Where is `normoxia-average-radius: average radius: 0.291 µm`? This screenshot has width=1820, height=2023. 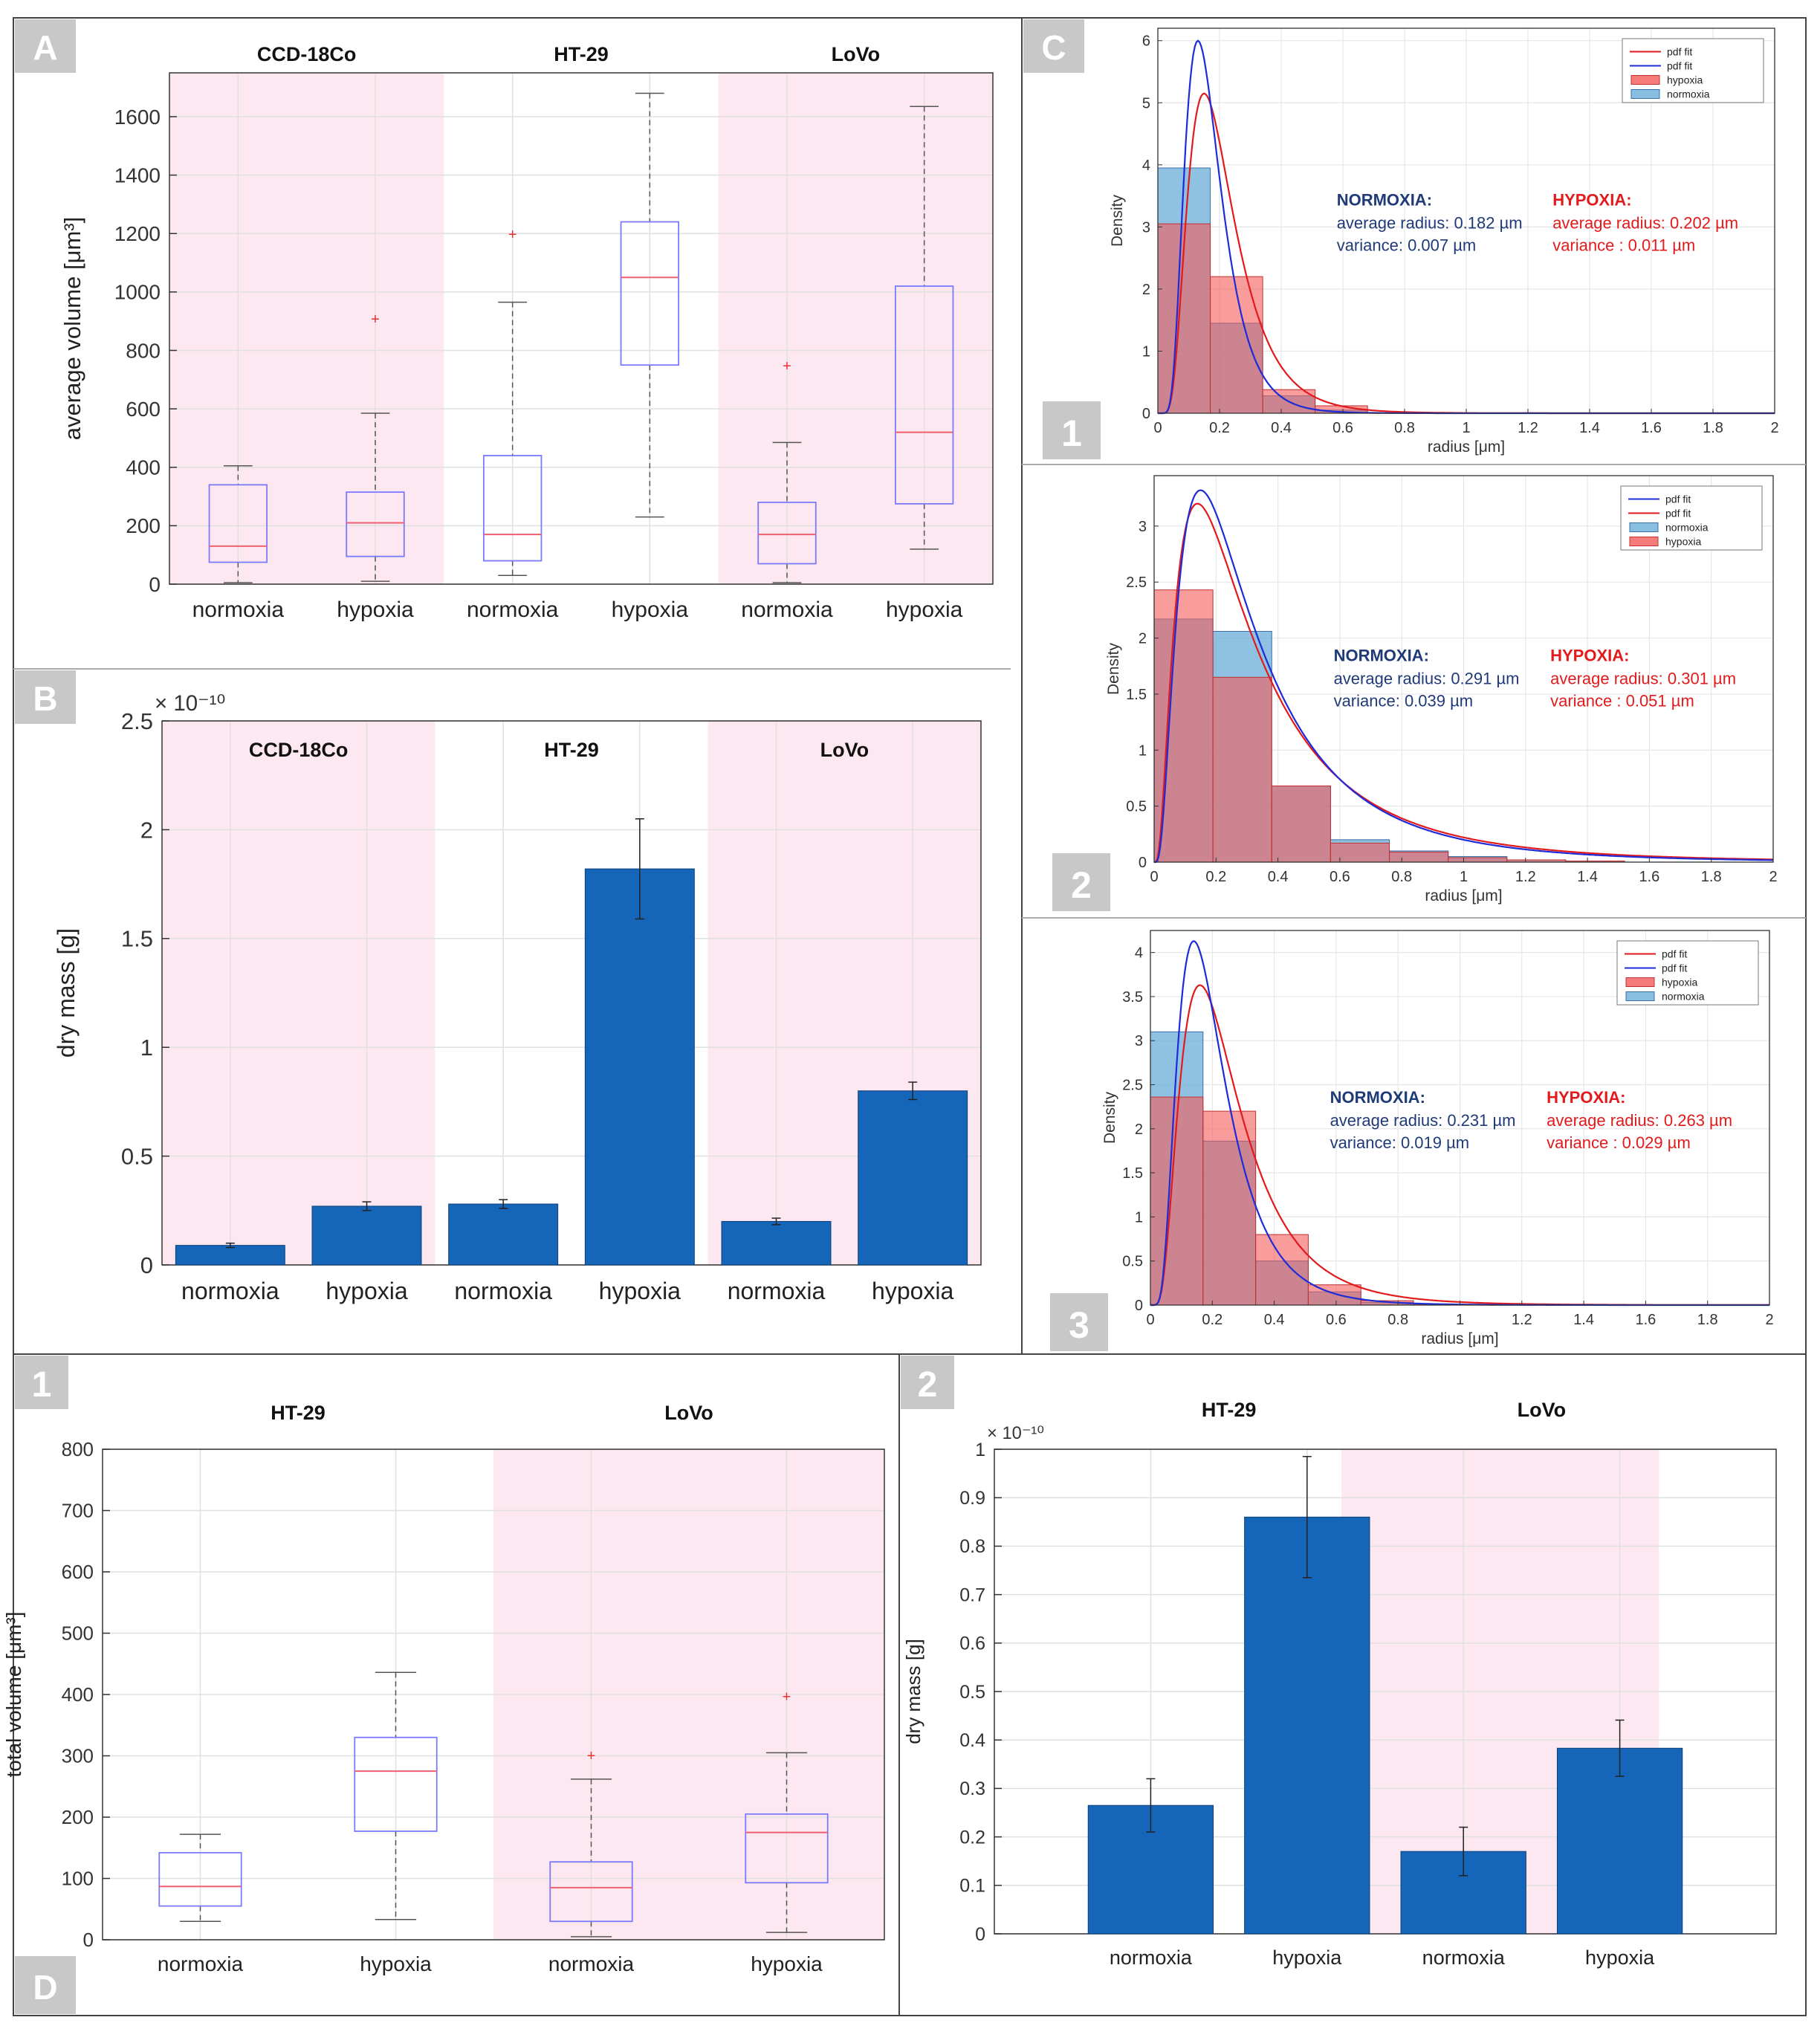 normoxia-average-radius: average radius: 0.291 µm is located at coordinates (1427, 679).